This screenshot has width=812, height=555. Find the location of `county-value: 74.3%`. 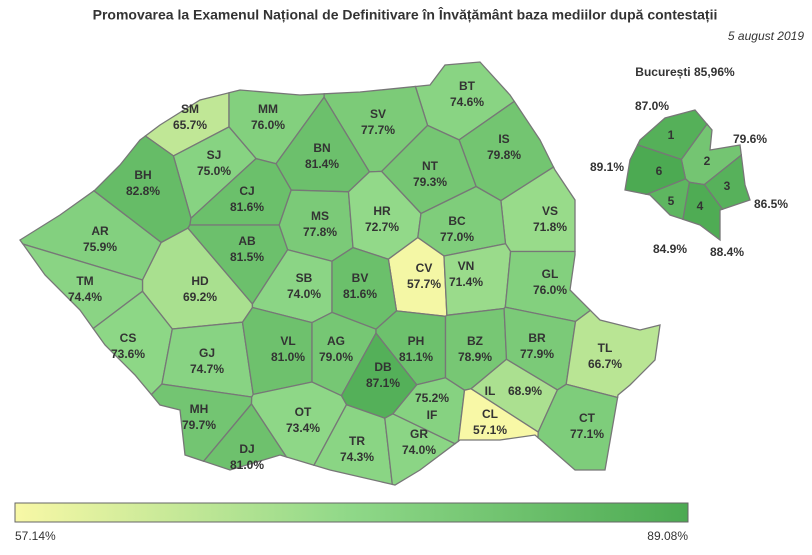

county-value: 74.3% is located at coordinates (357, 457).